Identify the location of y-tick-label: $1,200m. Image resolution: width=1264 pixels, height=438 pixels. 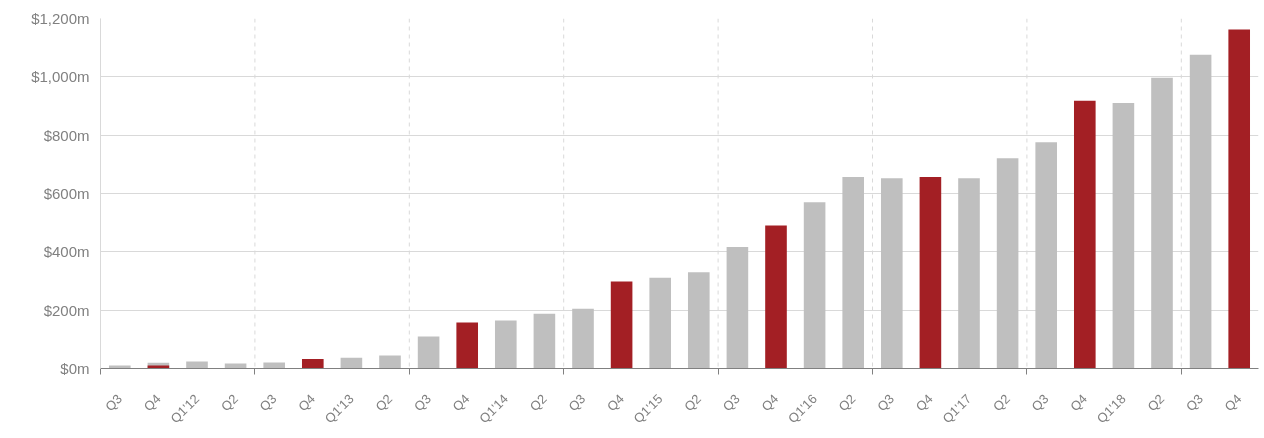
(60, 18).